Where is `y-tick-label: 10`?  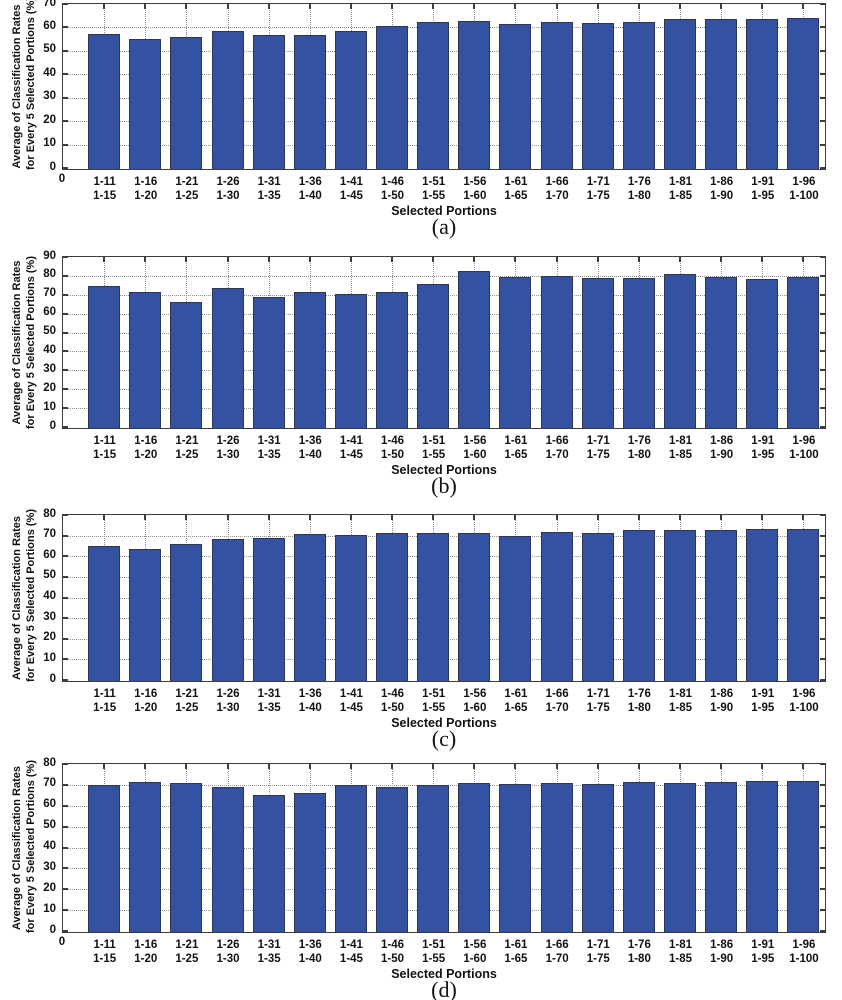
y-tick-label: 10 is located at coordinates (49, 406).